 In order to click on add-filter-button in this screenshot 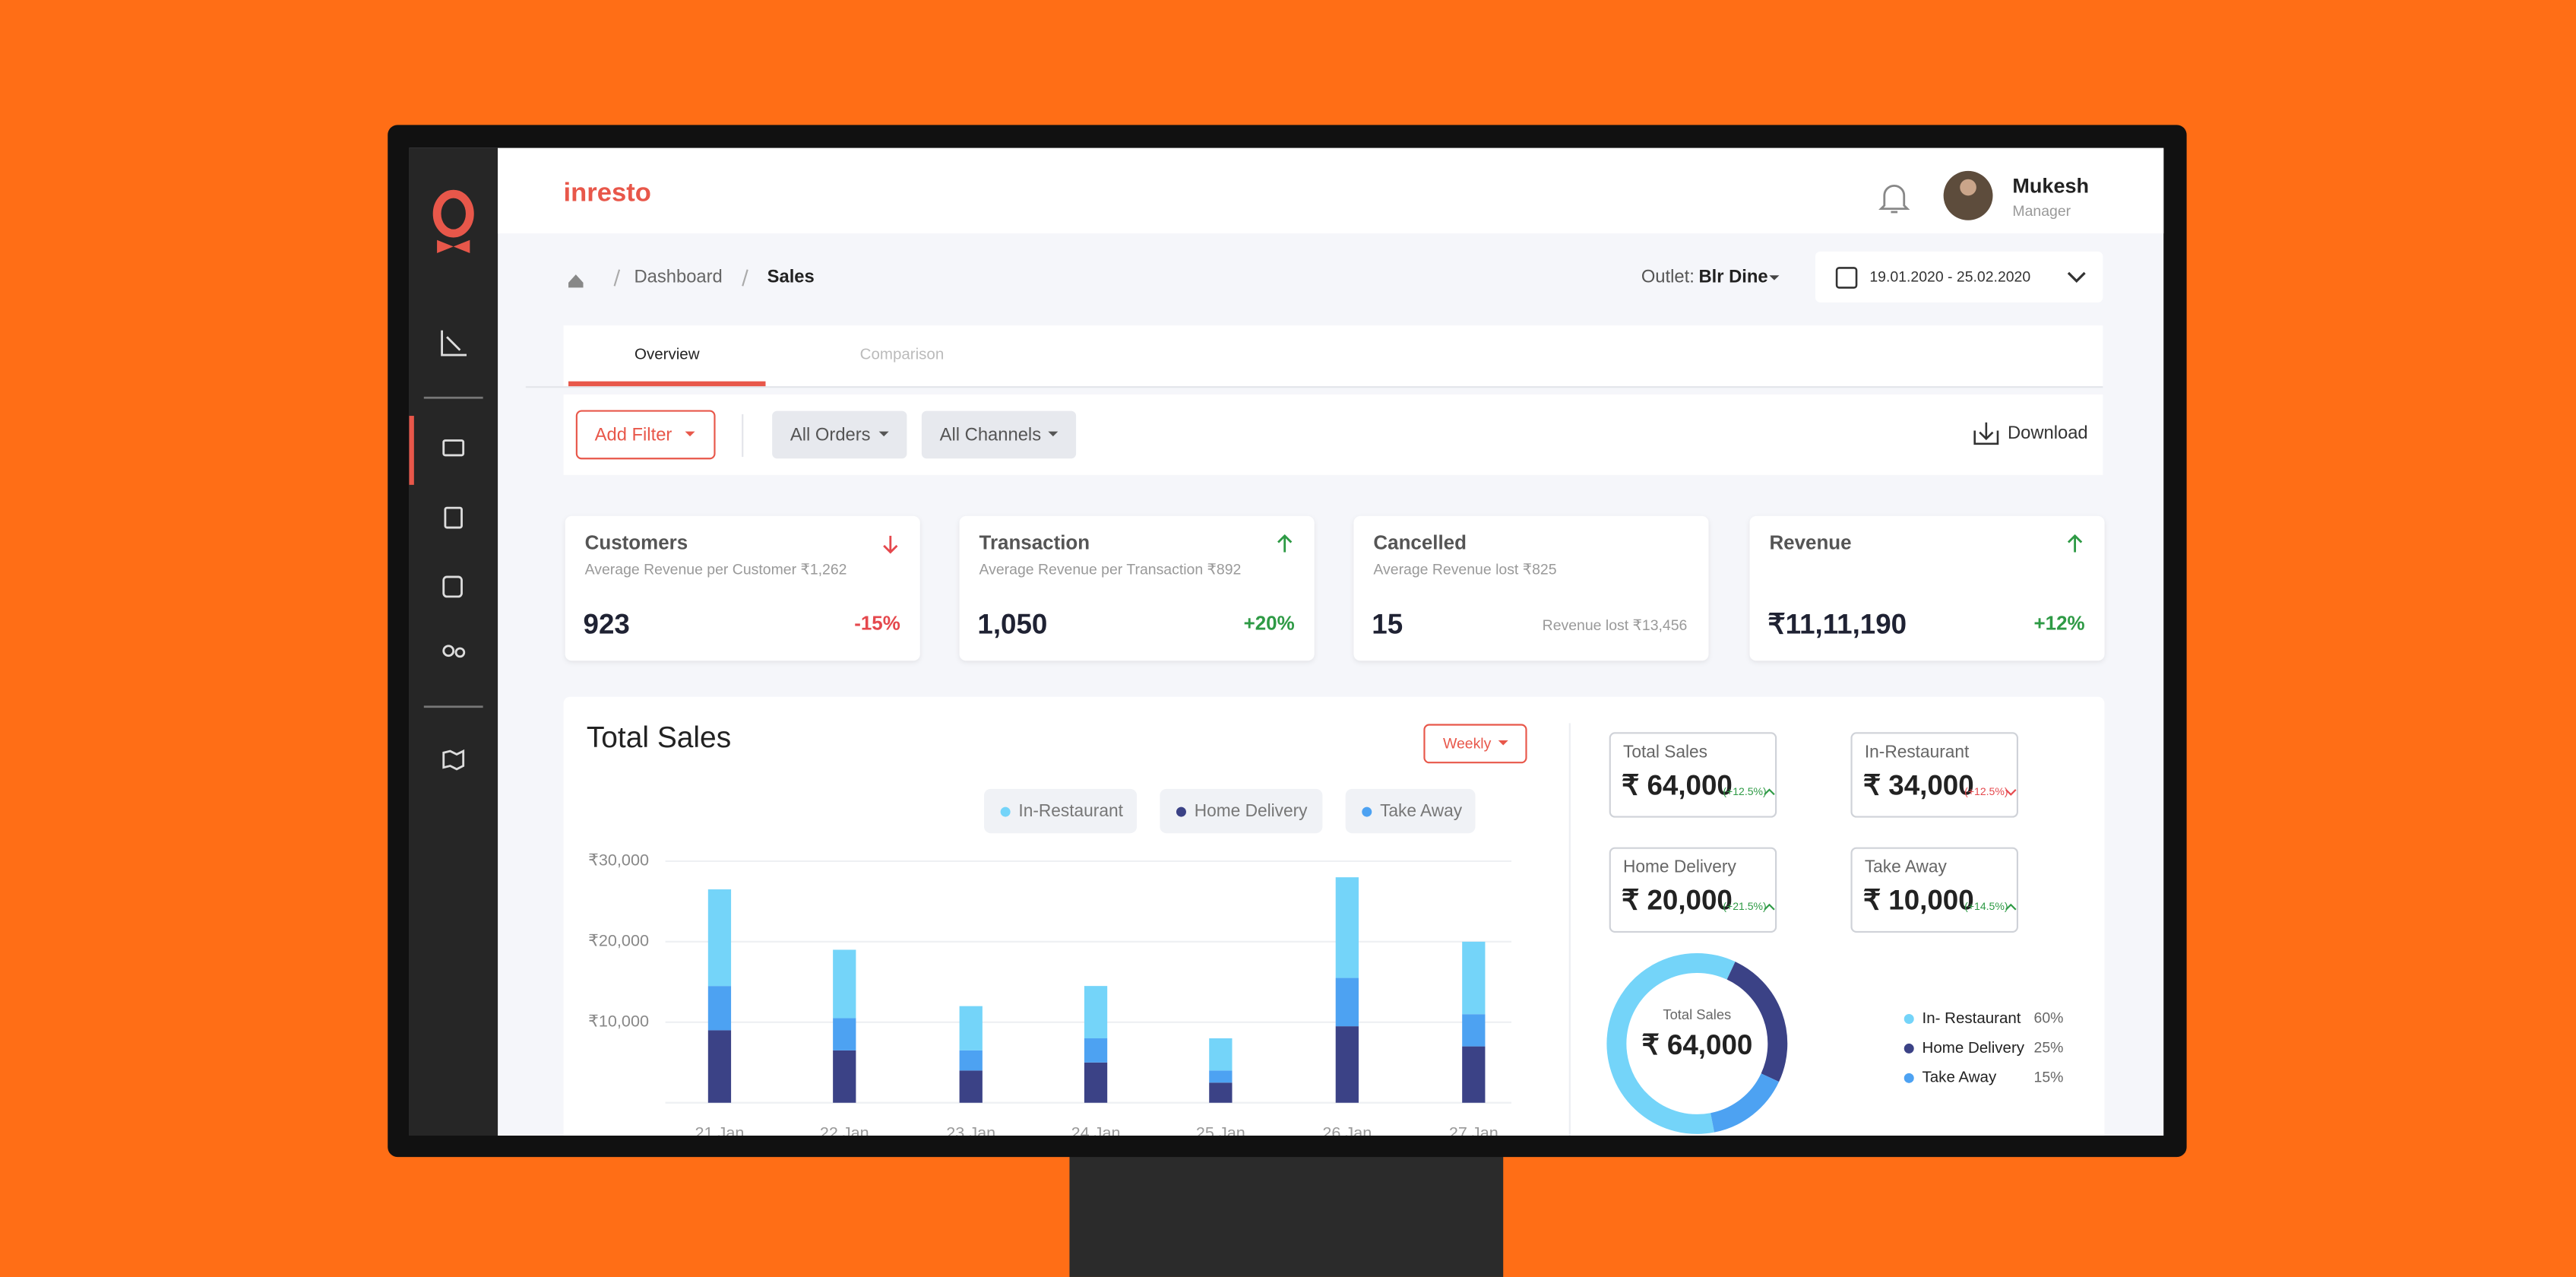, I will do `click(645, 435)`.